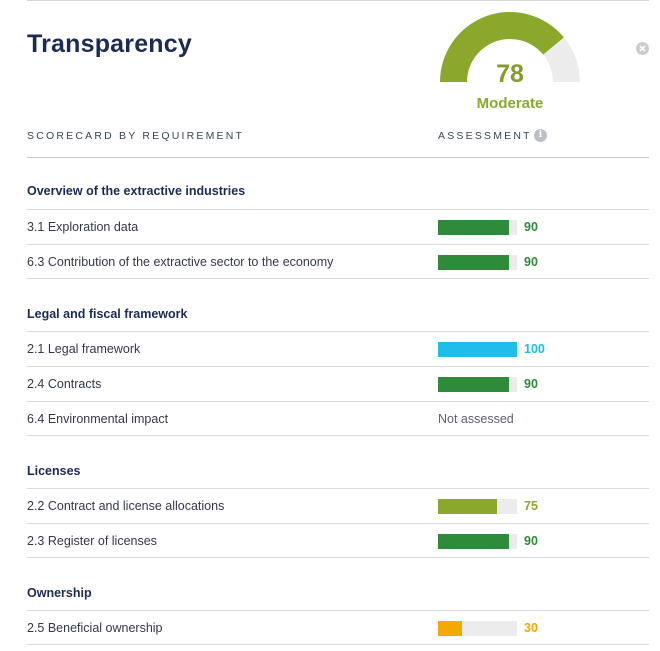 The image size is (660, 651). I want to click on requirement-label: 2.1 Legal framework, so click(84, 349).